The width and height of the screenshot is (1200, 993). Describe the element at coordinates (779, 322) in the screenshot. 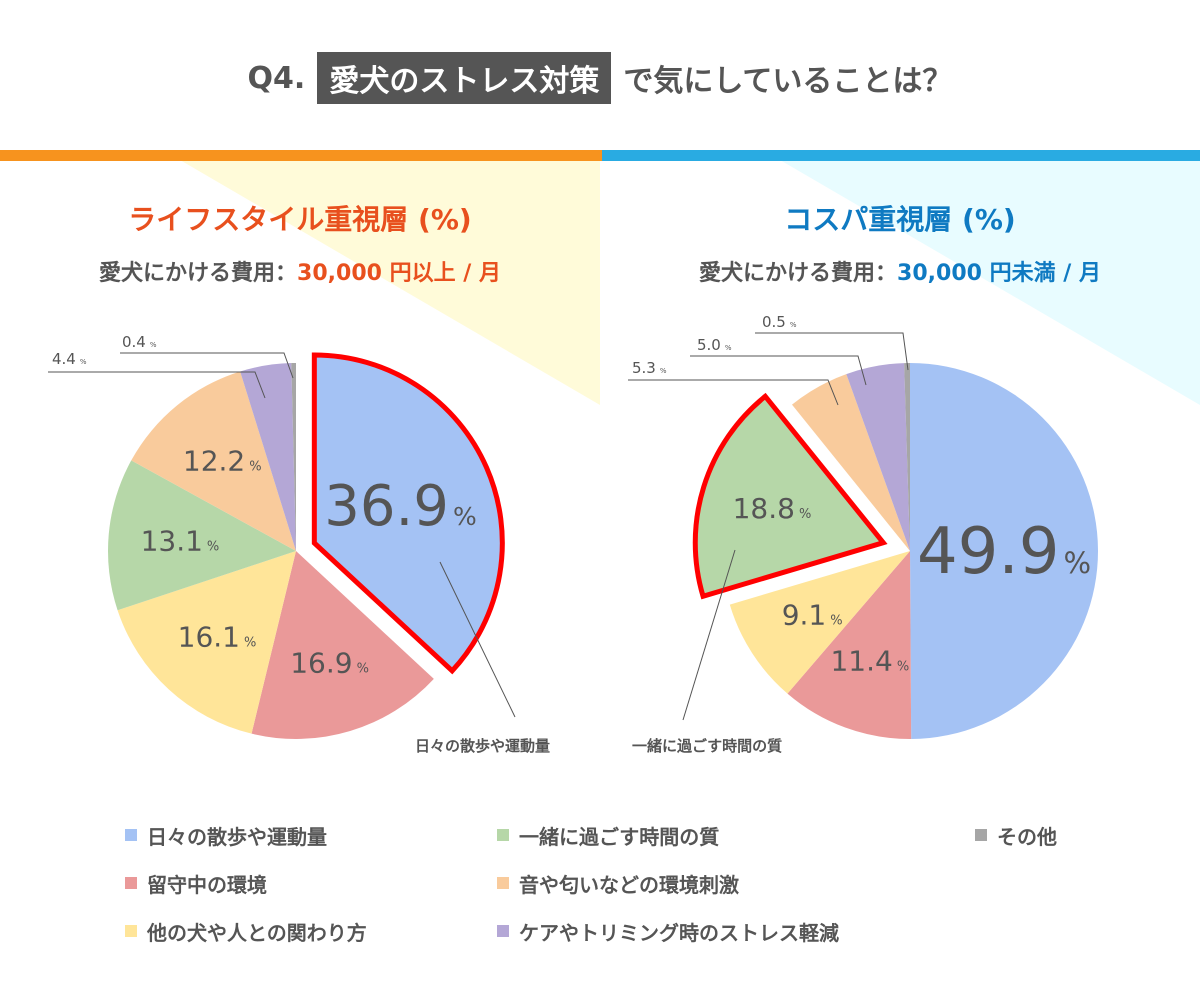

I see `data-label: 0.5%` at that location.